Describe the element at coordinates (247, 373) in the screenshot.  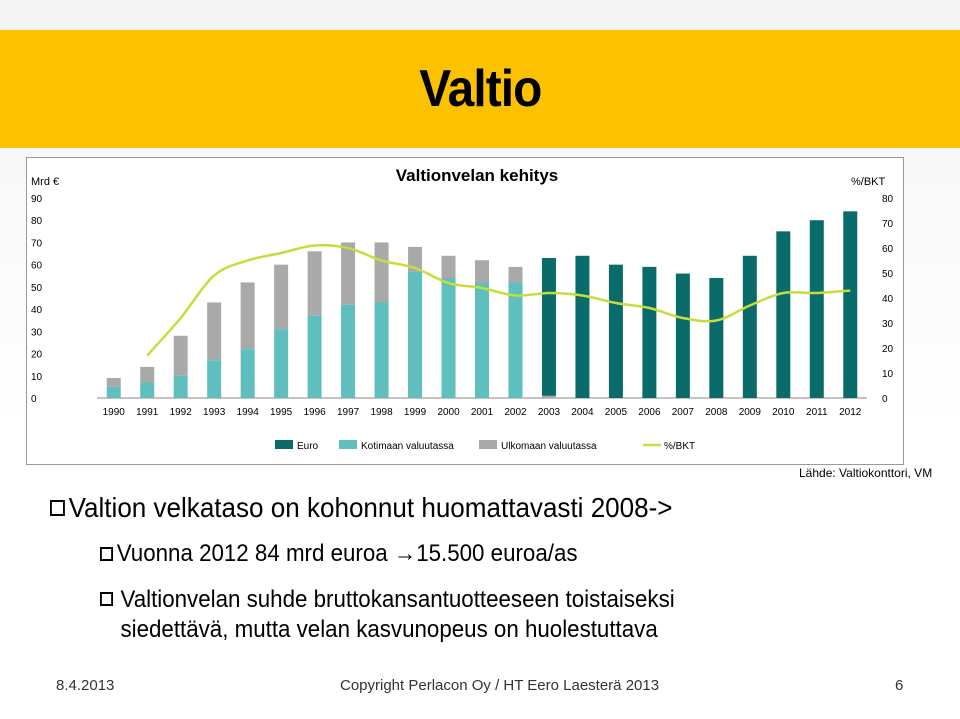
I see `bar-kotimaan-valuutassa-1994` at that location.